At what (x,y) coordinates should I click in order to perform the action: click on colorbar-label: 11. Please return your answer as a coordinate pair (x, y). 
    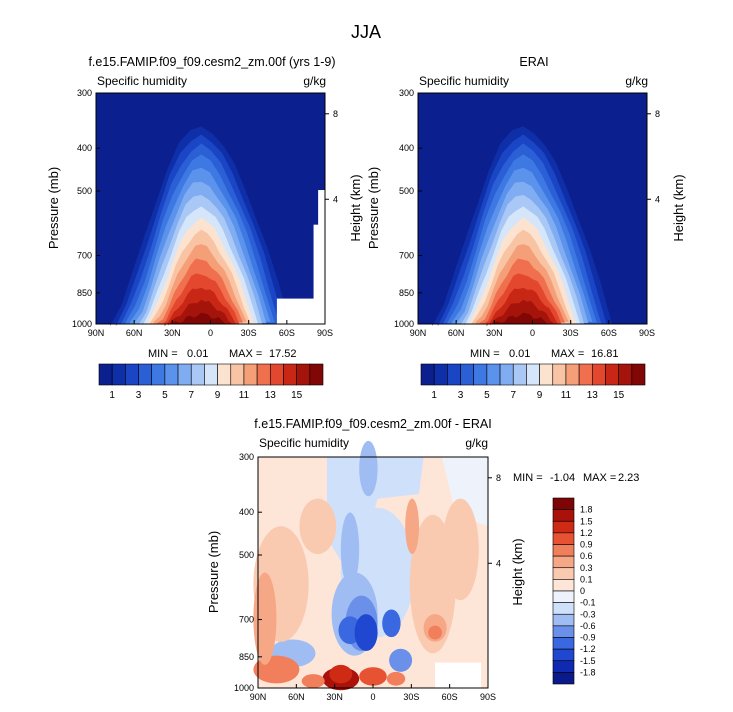
    Looking at the image, I should click on (566, 395).